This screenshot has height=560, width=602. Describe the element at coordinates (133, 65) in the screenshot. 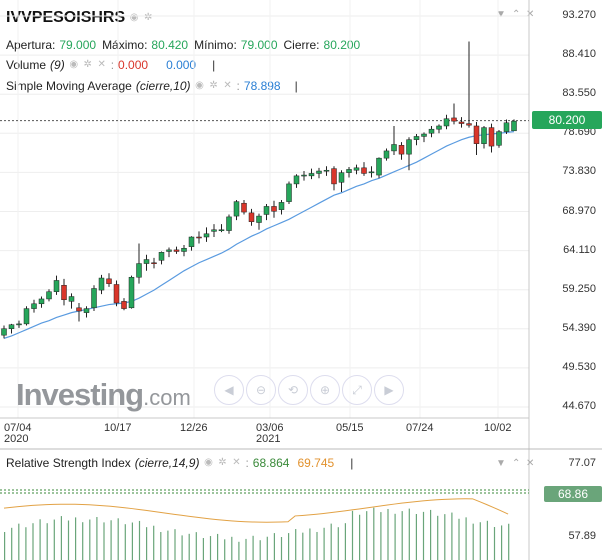

I see `volume-value-1: 0.000` at that location.